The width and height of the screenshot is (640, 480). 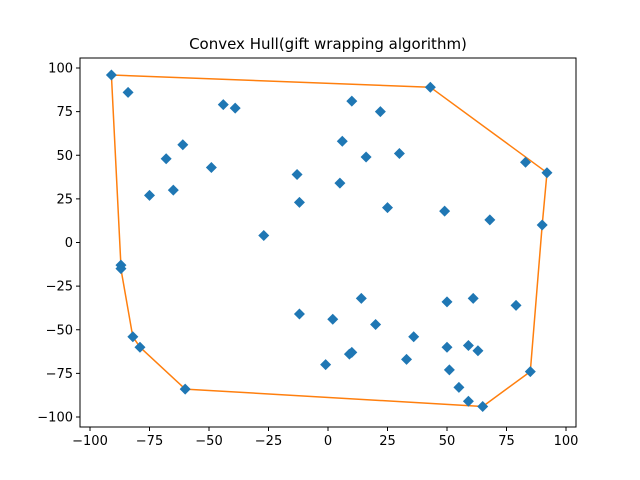 I want to click on y-tick-label: −75, so click(x=59, y=374).